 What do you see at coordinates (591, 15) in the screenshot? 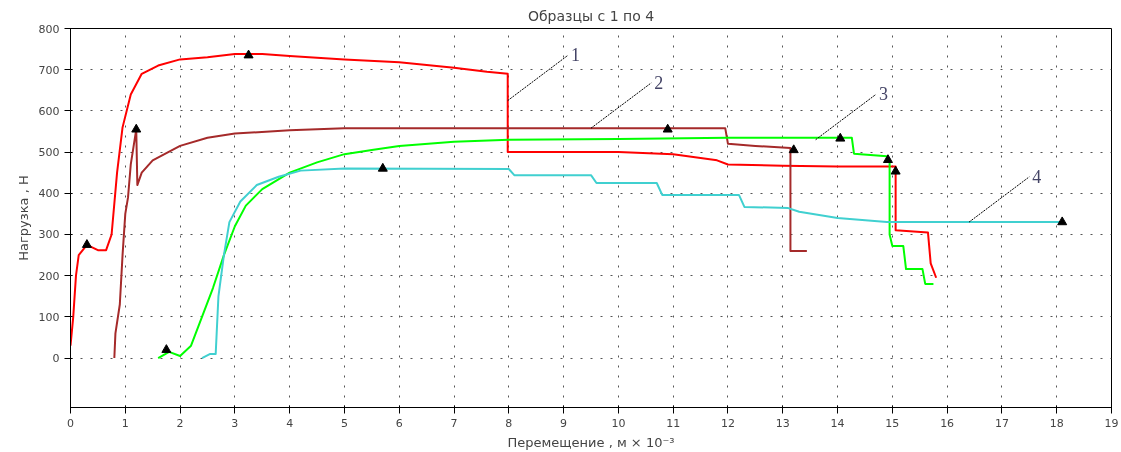
I see `chart-title: Образцы с 1 по 4` at bounding box center [591, 15].